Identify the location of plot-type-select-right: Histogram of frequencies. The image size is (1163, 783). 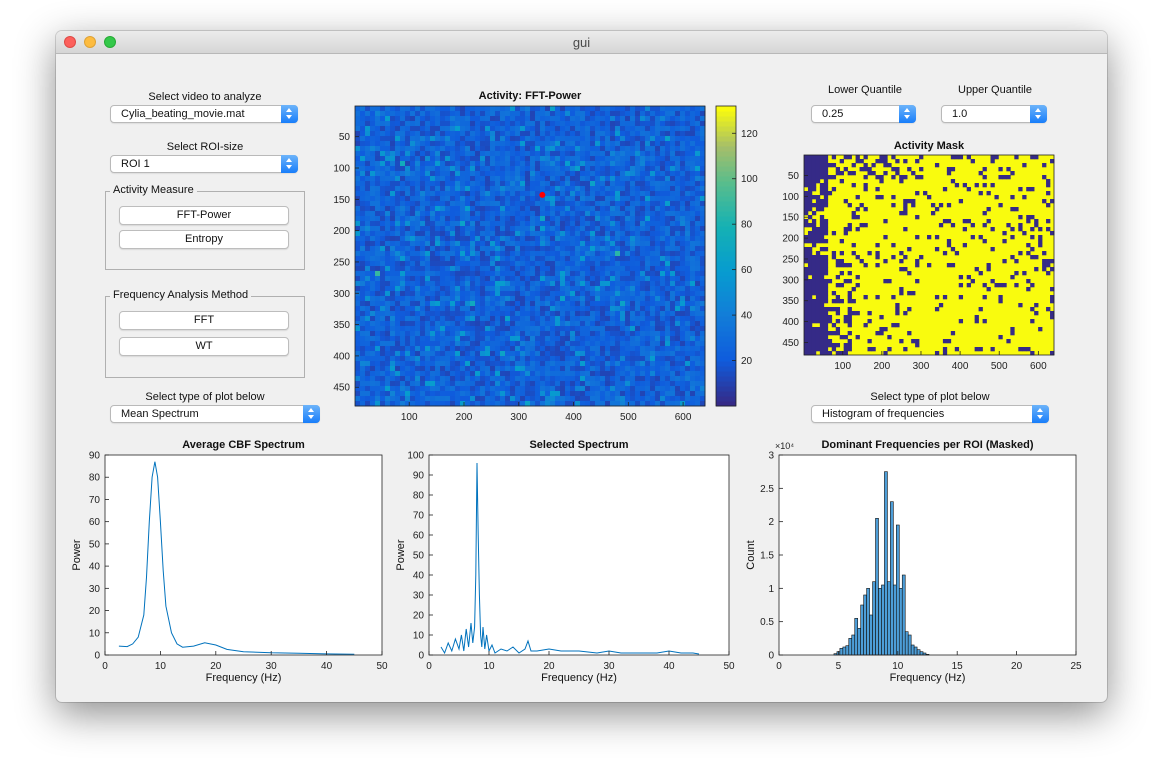
(930, 414).